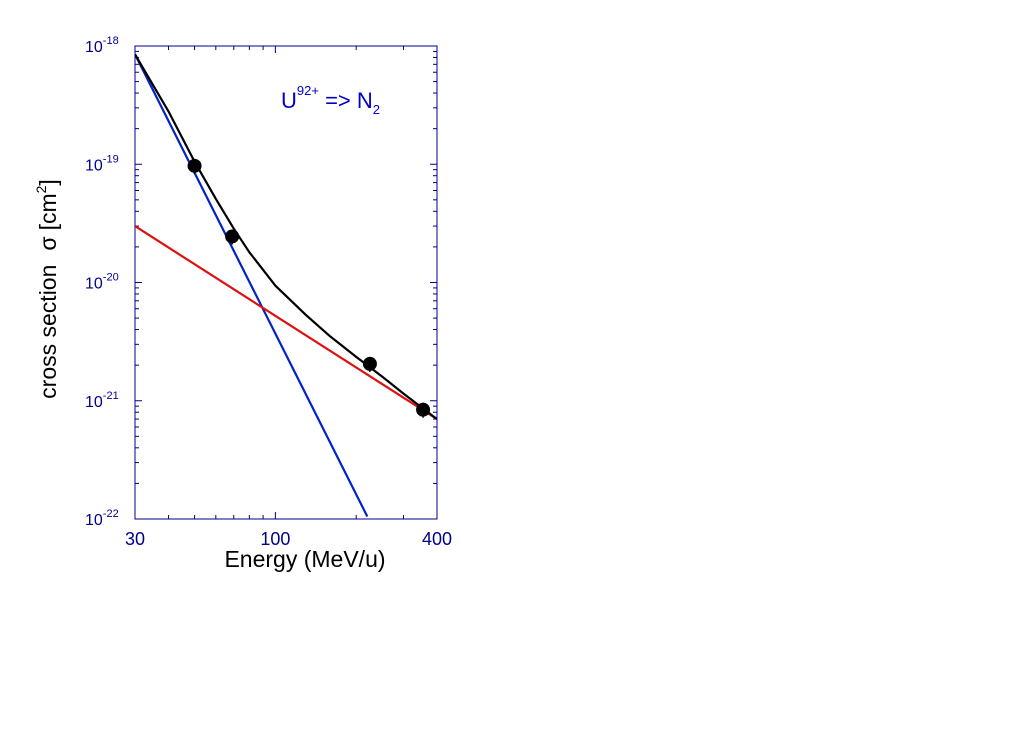 Image resolution: width=1030 pixels, height=736 pixels. I want to click on y-tick-label: 10-18, so click(102, 45).